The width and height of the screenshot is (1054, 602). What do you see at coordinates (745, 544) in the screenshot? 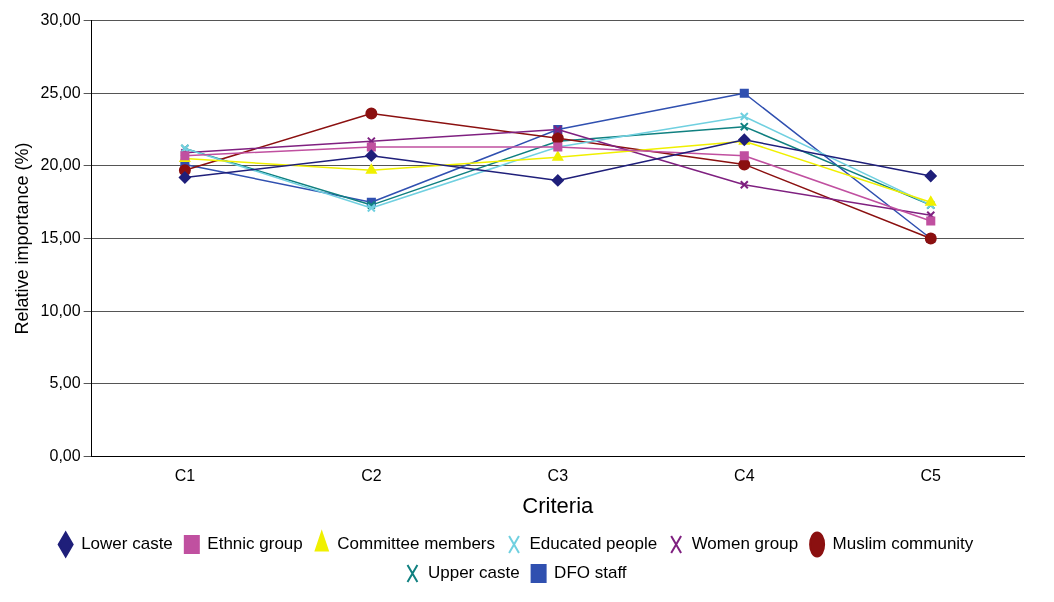
I see `legend-label: Women group` at bounding box center [745, 544].